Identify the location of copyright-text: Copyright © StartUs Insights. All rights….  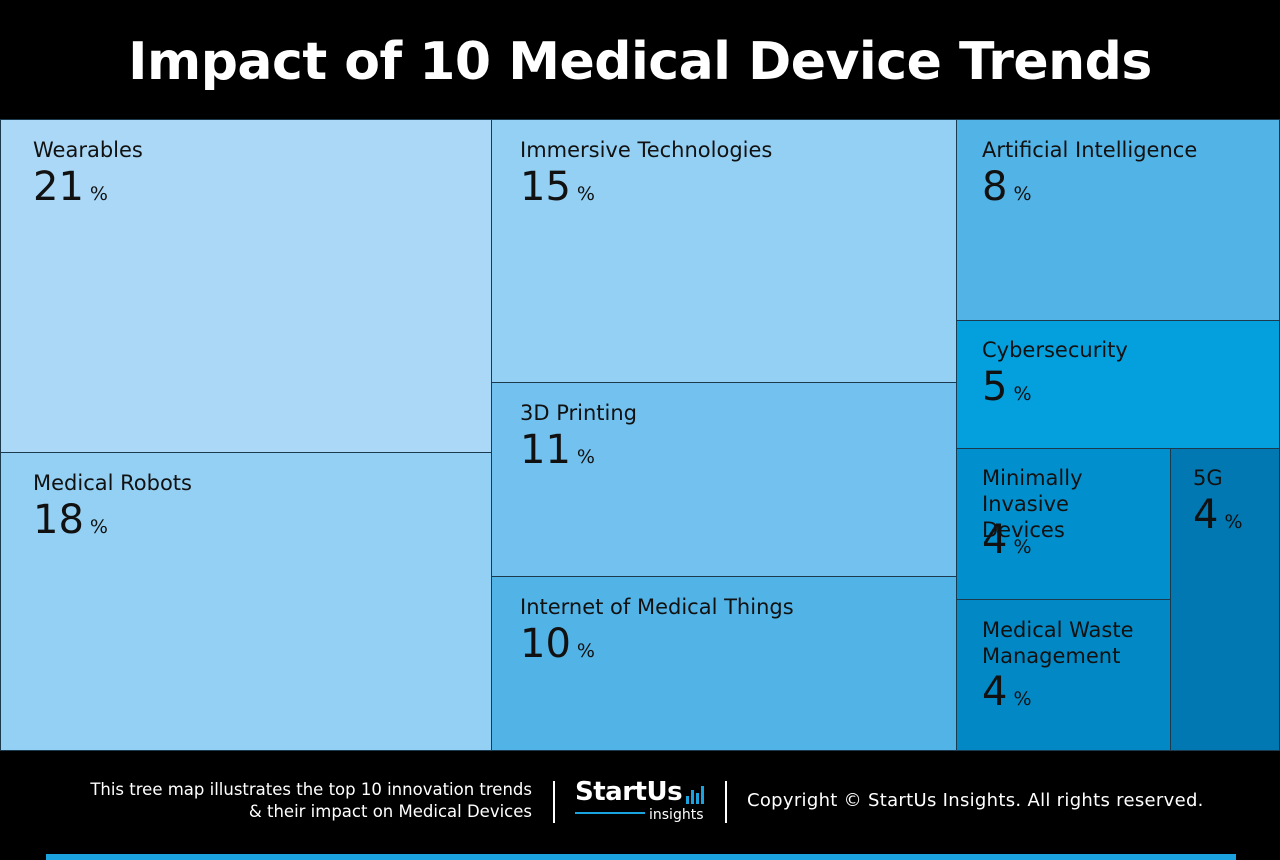
(975, 800).